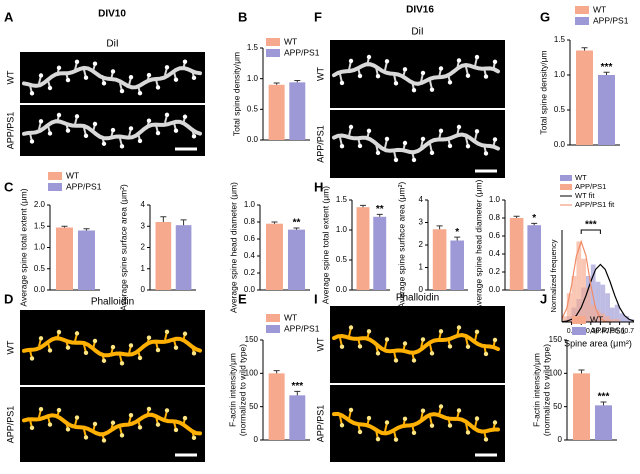 This screenshot has height=474, width=640. What do you see at coordinates (610, 331) in the screenshot?
I see `x-tick-label: 0.5` at bounding box center [610, 331].